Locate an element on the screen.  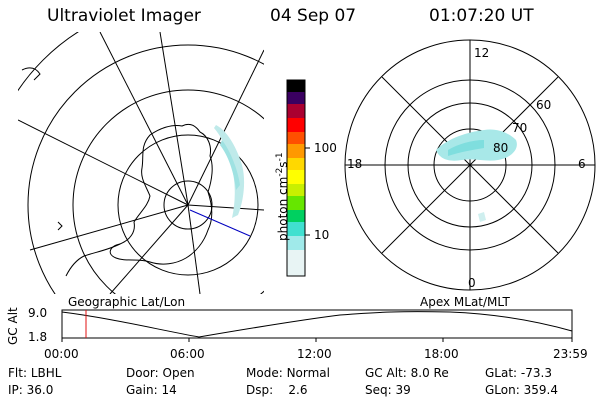
mlat-label-80: 80 is located at coordinates (501, 148).